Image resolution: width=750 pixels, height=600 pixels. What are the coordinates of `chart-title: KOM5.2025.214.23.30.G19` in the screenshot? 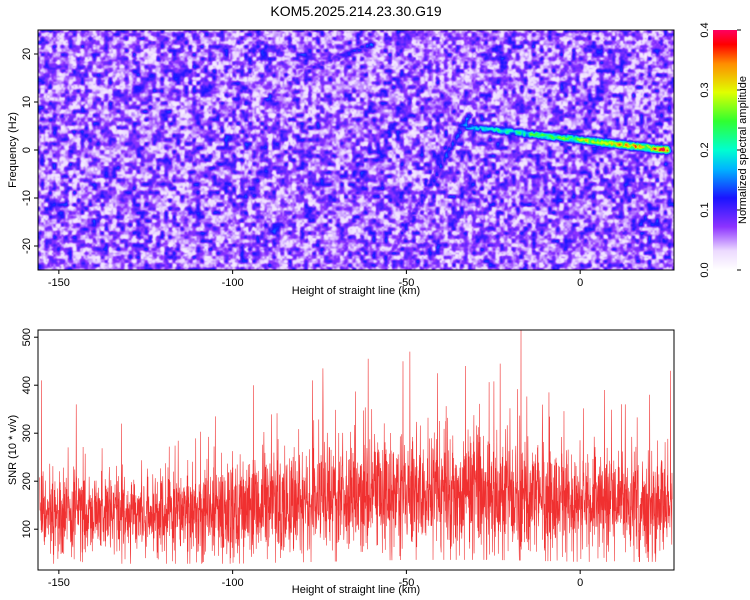 It's located at (355, 11).